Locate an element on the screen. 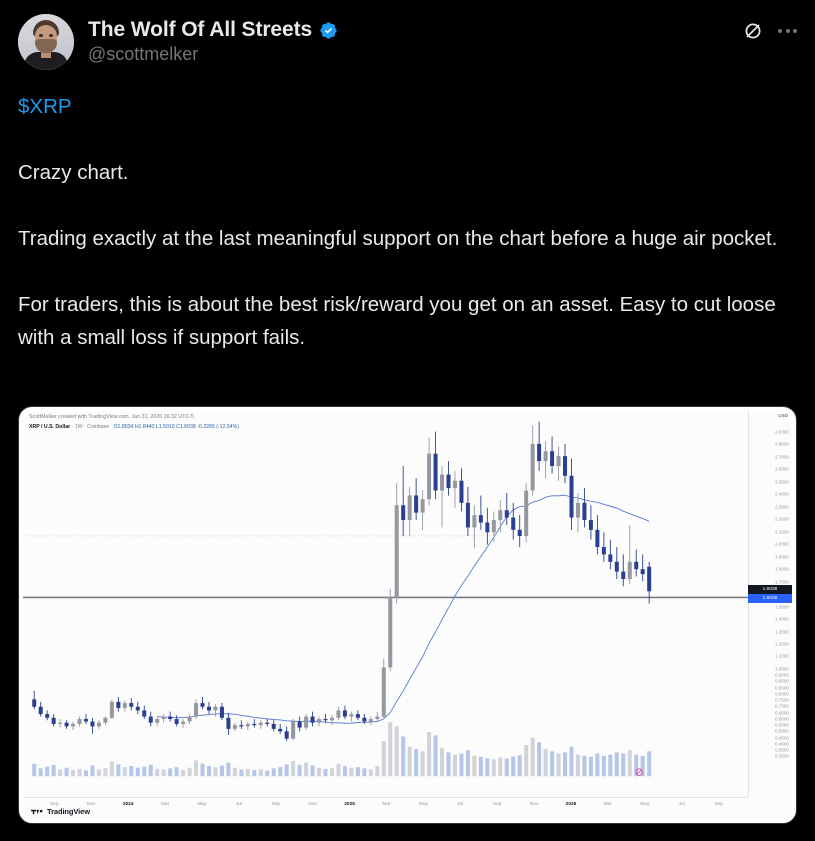 The width and height of the screenshot is (815, 841). price-tick: 1.9000 is located at coordinates (781, 557).